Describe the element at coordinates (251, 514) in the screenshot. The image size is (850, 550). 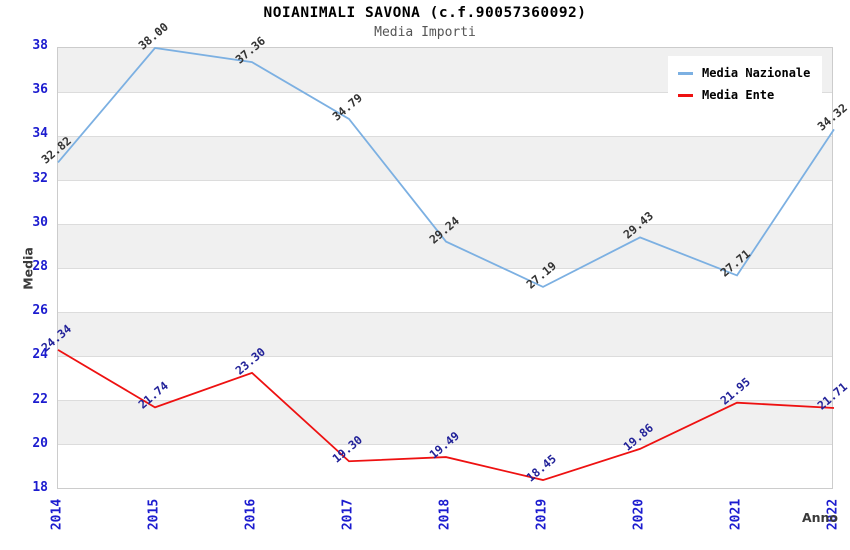
I see `x-tick-label: 2016` at that location.